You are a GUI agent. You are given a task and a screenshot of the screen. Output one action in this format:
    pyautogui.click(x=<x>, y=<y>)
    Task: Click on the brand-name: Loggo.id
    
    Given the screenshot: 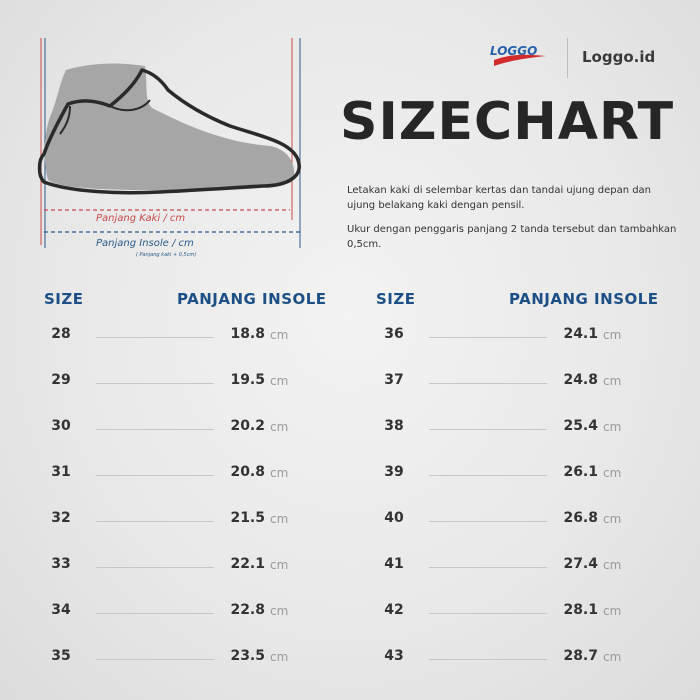 What is the action you would take?
    pyautogui.click(x=619, y=57)
    